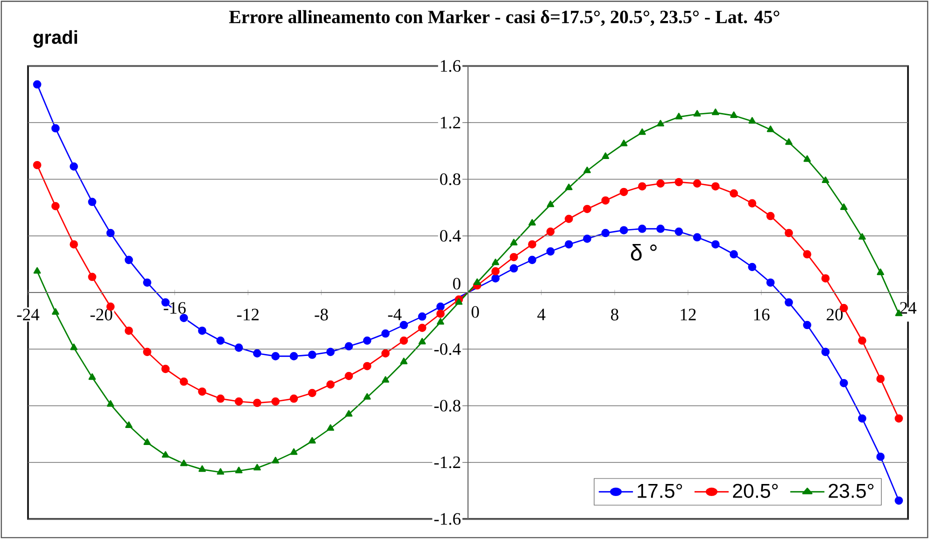 The height and width of the screenshot is (539, 929). I want to click on x-tick-label: -16, so click(175, 308).